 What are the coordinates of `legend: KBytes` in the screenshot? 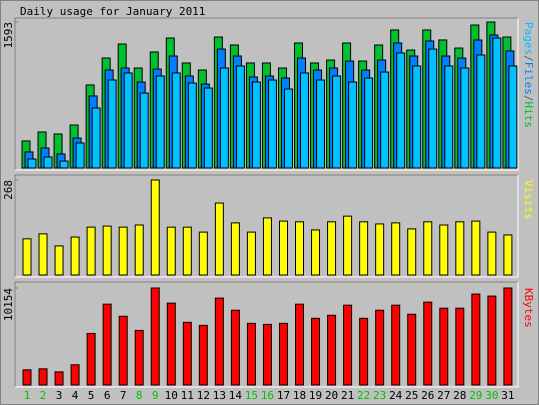 It's located at (528, 308).